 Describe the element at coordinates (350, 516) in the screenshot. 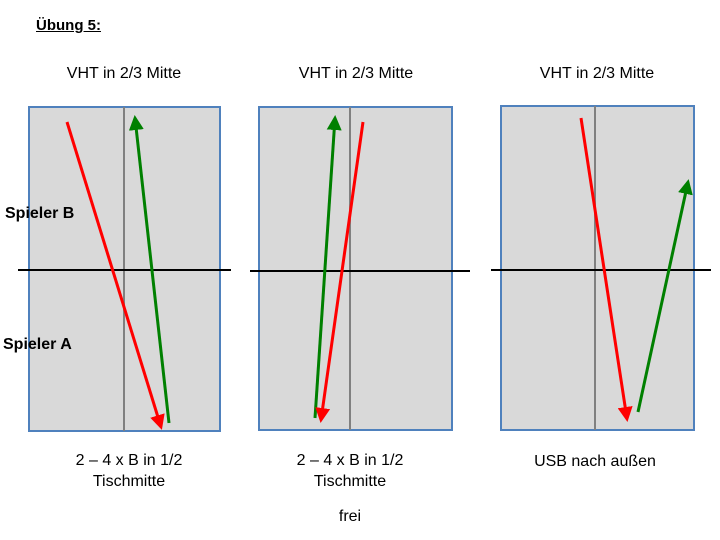

I see `footer-note: frei` at that location.